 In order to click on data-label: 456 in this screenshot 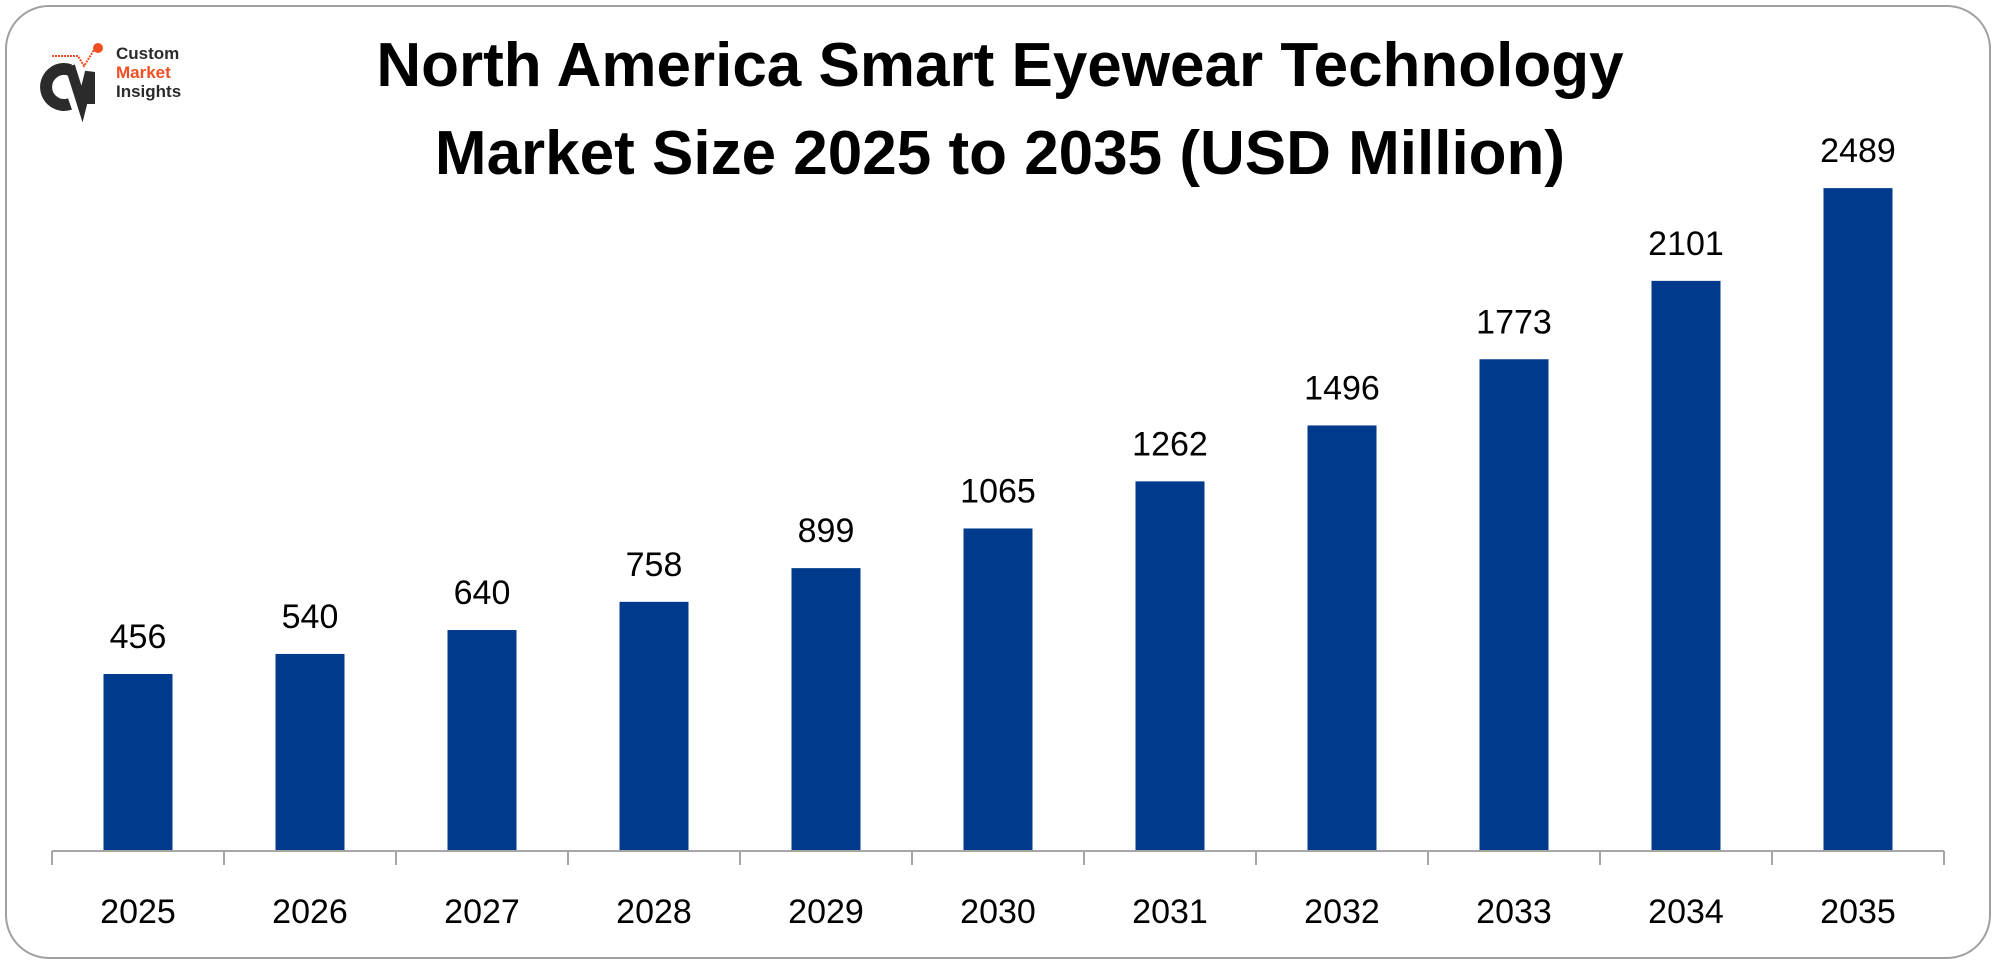, I will do `click(138, 637)`.